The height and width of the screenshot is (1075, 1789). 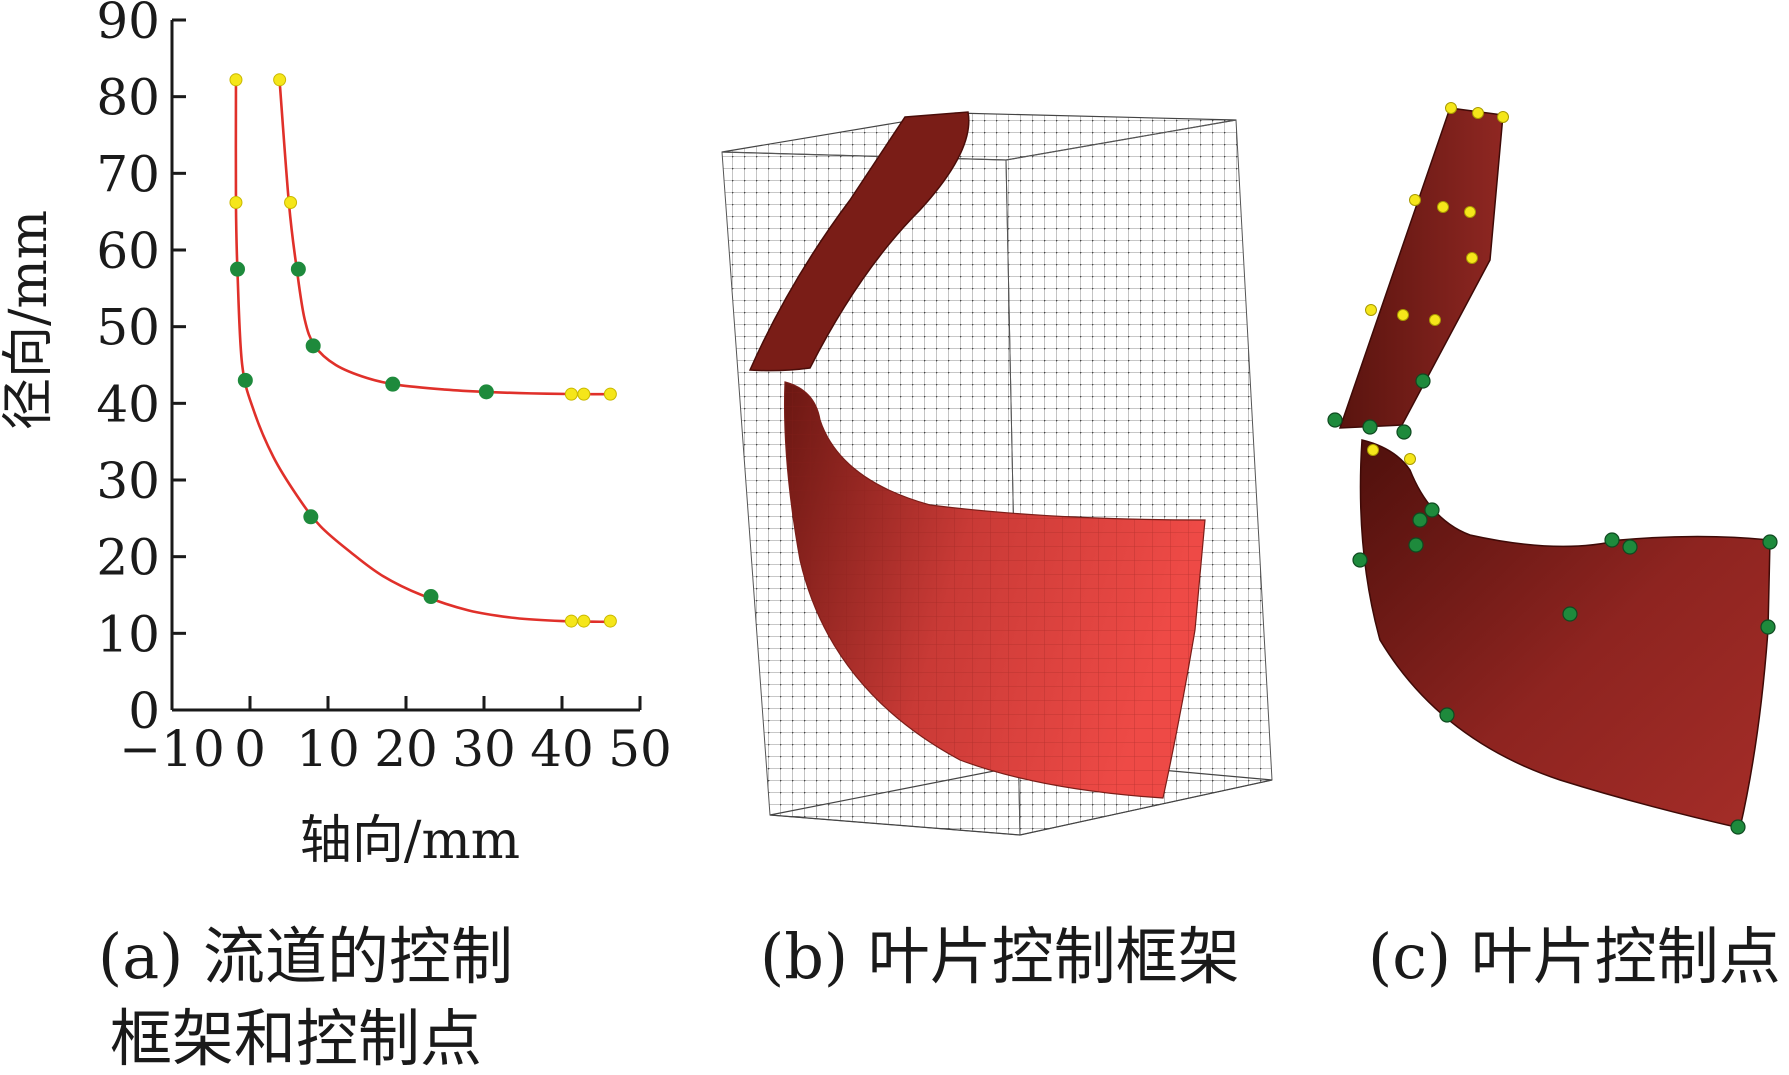 I want to click on chart-points, so click(x=423, y=350).